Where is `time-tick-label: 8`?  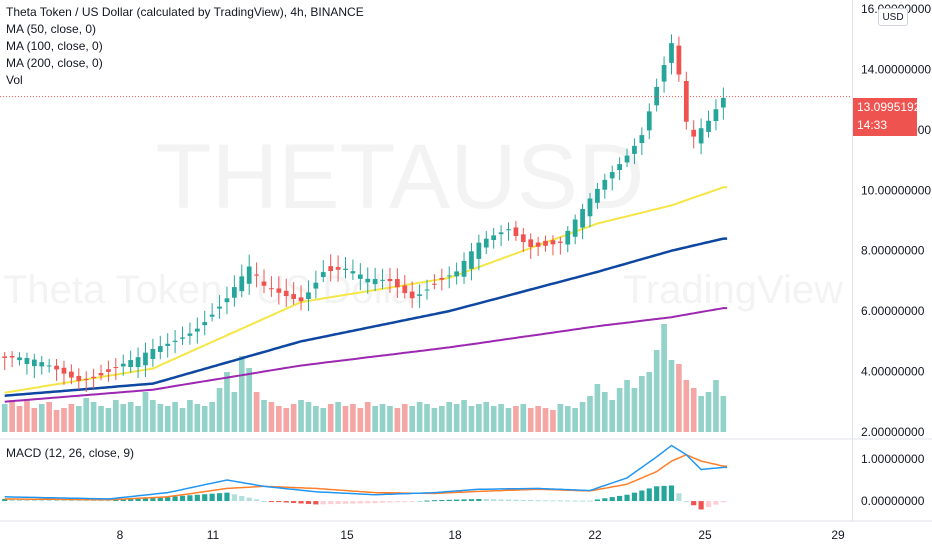 time-tick-label: 8 is located at coordinates (120, 535).